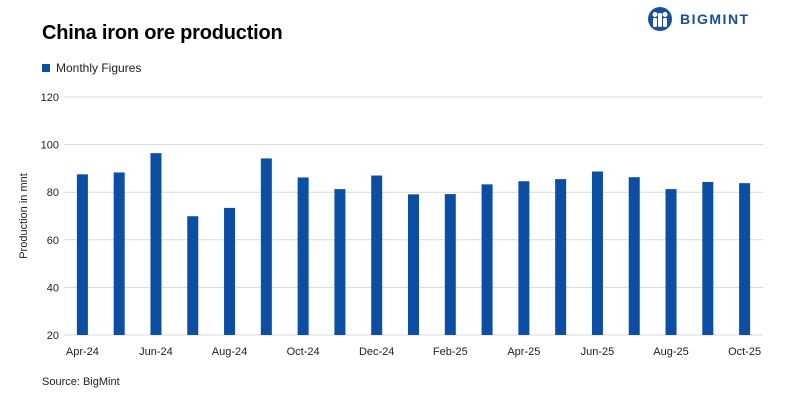 This screenshot has height=405, width=789. Describe the element at coordinates (50, 98) in the screenshot. I see `y-tick-label: 120` at that location.